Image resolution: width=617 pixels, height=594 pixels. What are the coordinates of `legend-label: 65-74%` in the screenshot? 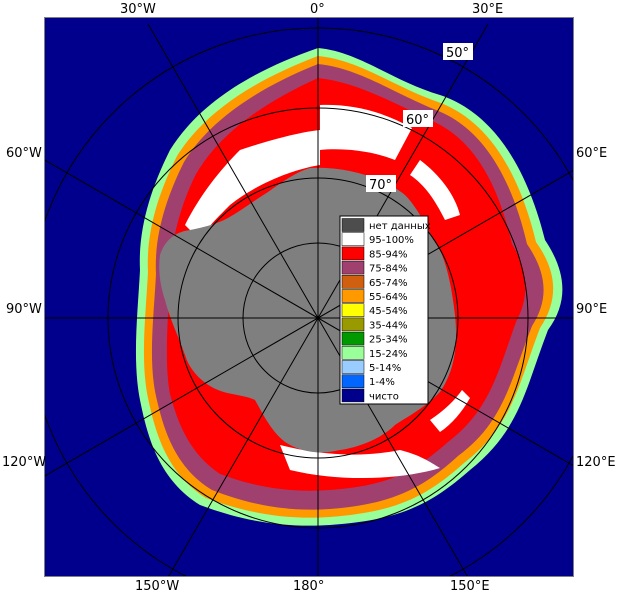 It's located at (388, 283).